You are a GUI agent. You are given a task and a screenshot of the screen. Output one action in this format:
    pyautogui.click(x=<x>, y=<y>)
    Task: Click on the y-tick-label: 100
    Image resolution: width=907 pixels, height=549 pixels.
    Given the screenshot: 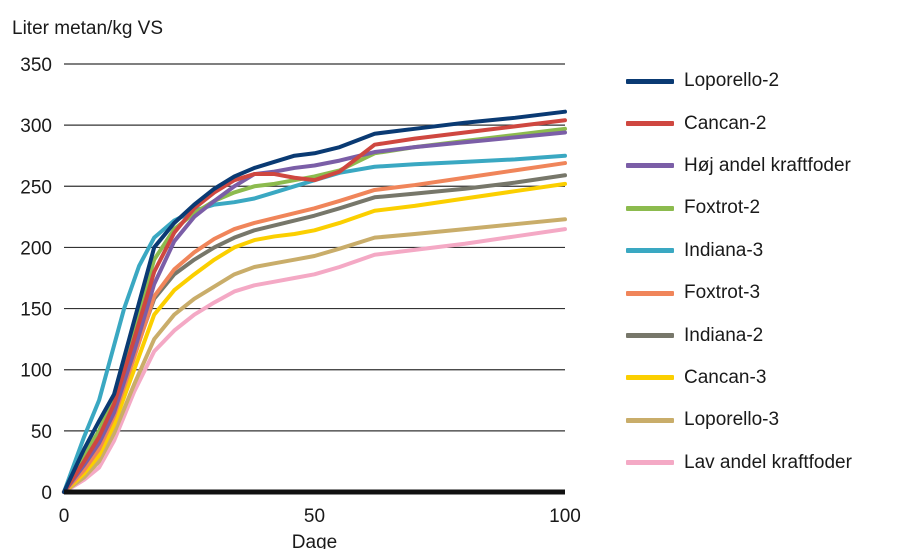 What is the action you would take?
    pyautogui.click(x=36, y=371)
    